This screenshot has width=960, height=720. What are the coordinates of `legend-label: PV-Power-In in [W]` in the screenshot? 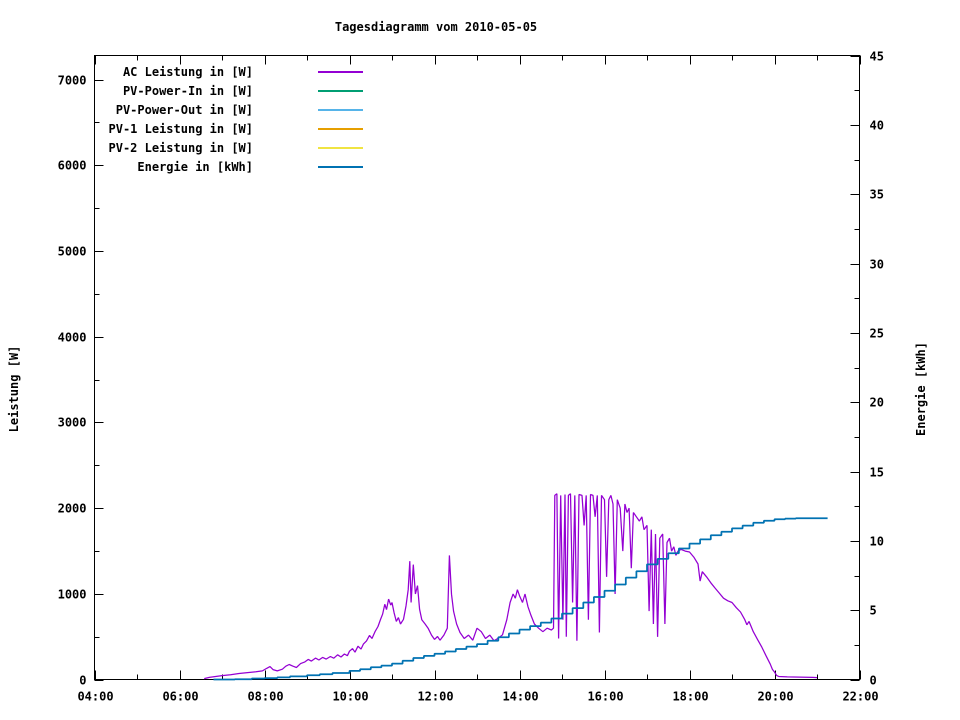 It's located at (187, 90).